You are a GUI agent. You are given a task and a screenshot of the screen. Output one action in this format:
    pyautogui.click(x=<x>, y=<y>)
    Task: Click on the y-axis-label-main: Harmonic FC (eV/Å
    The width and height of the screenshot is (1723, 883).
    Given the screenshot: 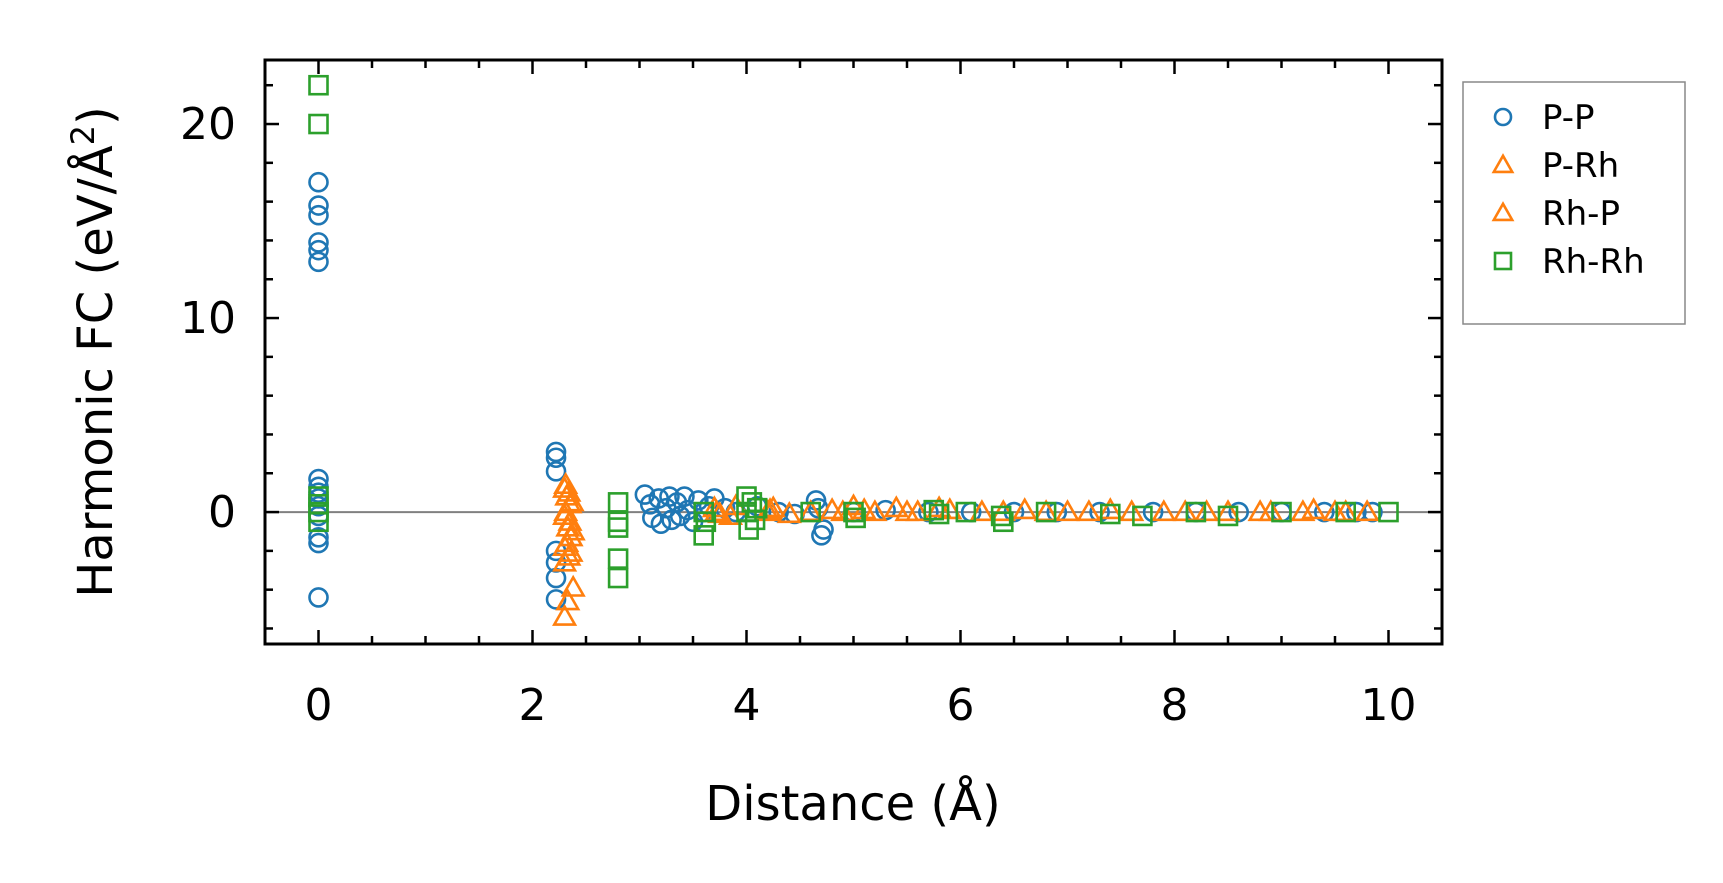 What is the action you would take?
    pyautogui.click(x=95, y=371)
    